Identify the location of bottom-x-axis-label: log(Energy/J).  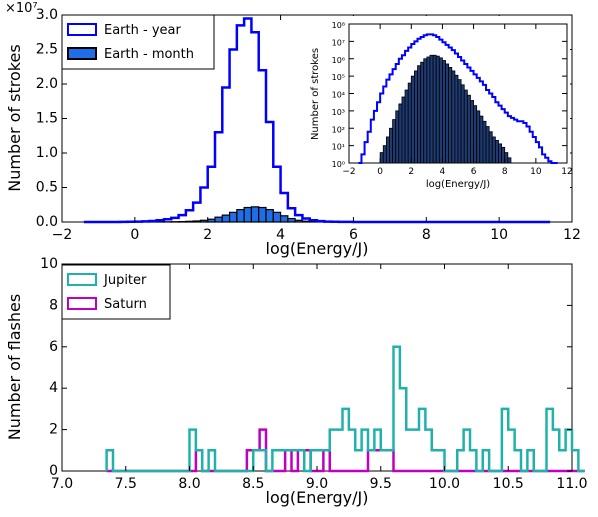
(317, 497).